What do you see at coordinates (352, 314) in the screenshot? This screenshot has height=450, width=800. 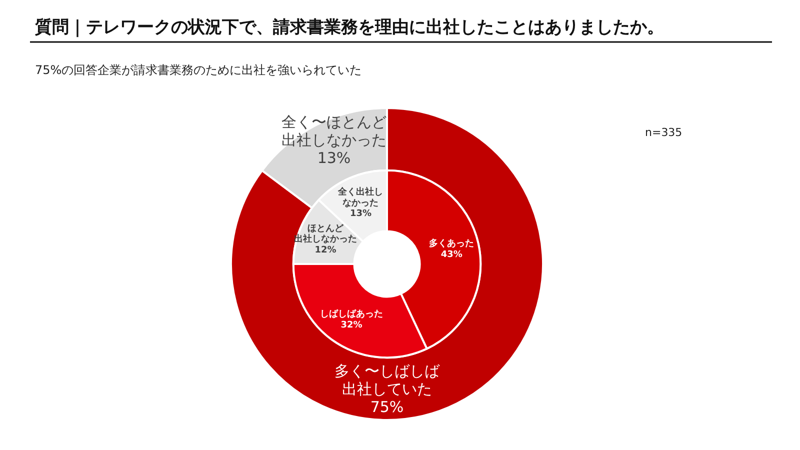 I see `slice-label: しばしばあった` at bounding box center [352, 314].